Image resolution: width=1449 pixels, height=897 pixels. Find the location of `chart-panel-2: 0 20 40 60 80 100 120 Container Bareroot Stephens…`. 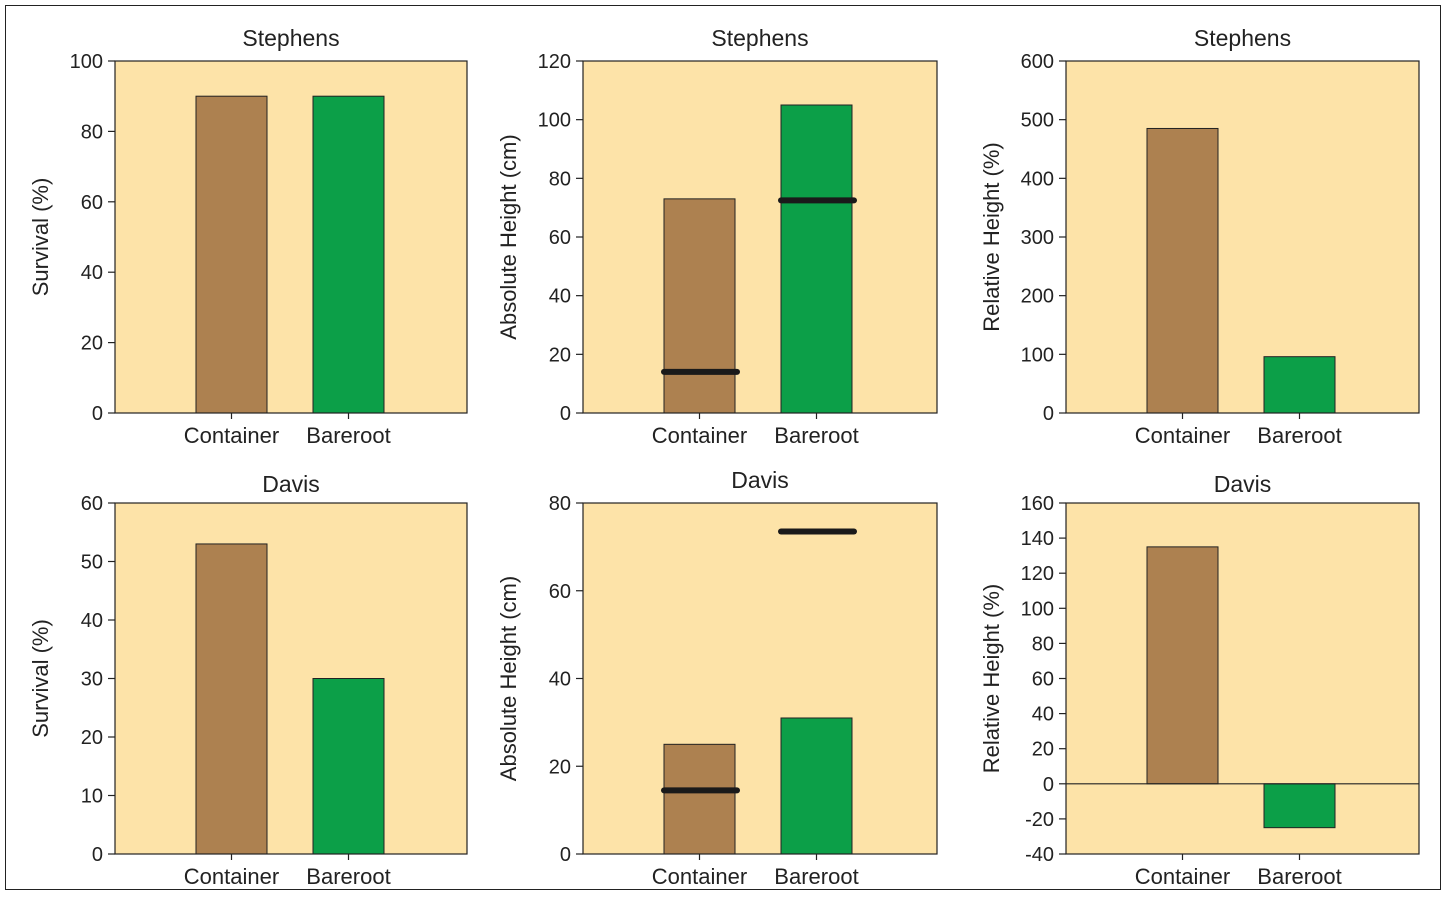

chart-panel-2: 0 20 40 60 80 100 120 Container Bareroot Stephens… is located at coordinates (717, 236).